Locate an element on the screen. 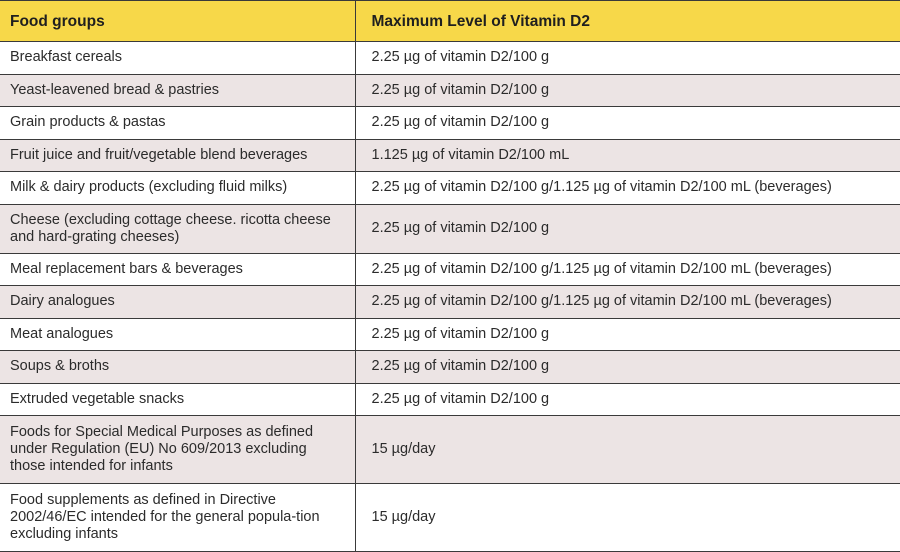  food-group-cell: Breakfast cereals is located at coordinates (178, 58).